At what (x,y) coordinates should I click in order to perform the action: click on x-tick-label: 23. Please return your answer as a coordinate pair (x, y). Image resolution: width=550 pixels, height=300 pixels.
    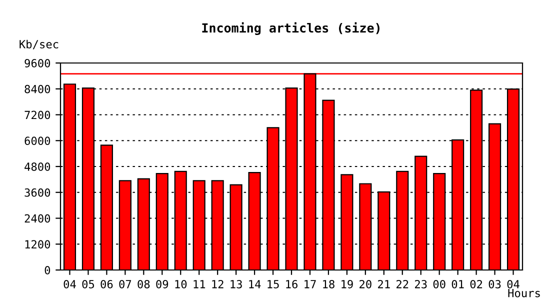
    Looking at the image, I should click on (420, 284).